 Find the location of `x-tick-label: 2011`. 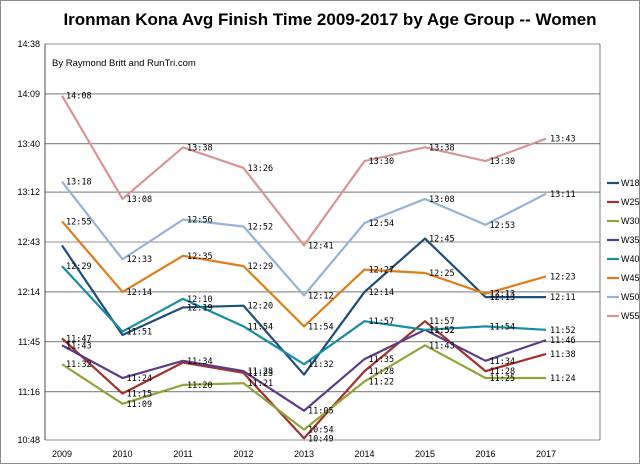

x-tick-label: 2011 is located at coordinates (182, 454).